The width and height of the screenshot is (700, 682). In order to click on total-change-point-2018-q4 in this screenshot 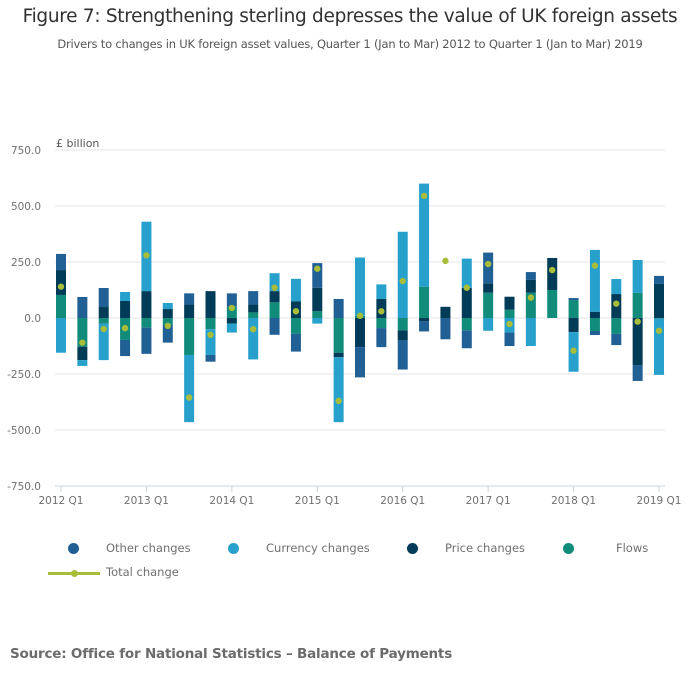, I will do `click(637, 321)`.